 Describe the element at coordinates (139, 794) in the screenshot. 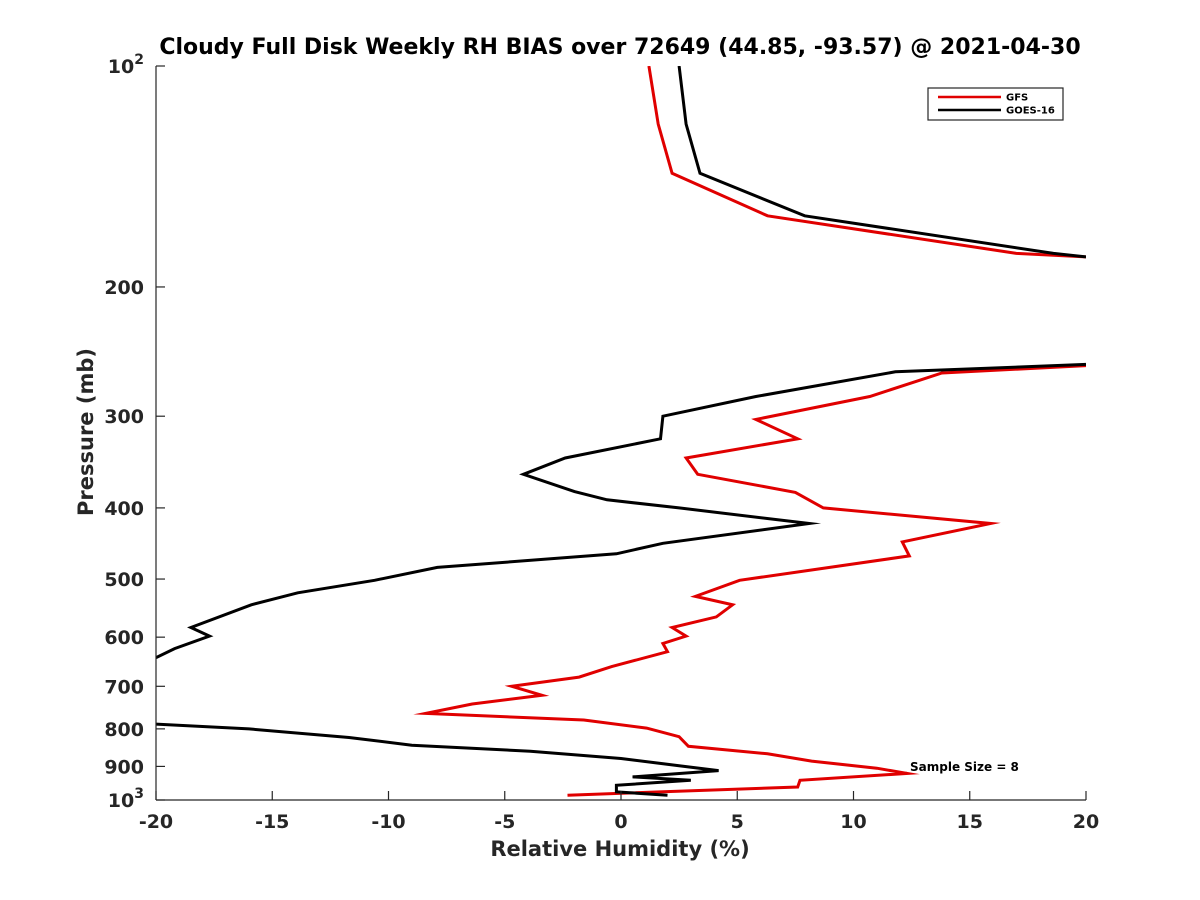

I see `y-tick-label-exponent: 3` at that location.